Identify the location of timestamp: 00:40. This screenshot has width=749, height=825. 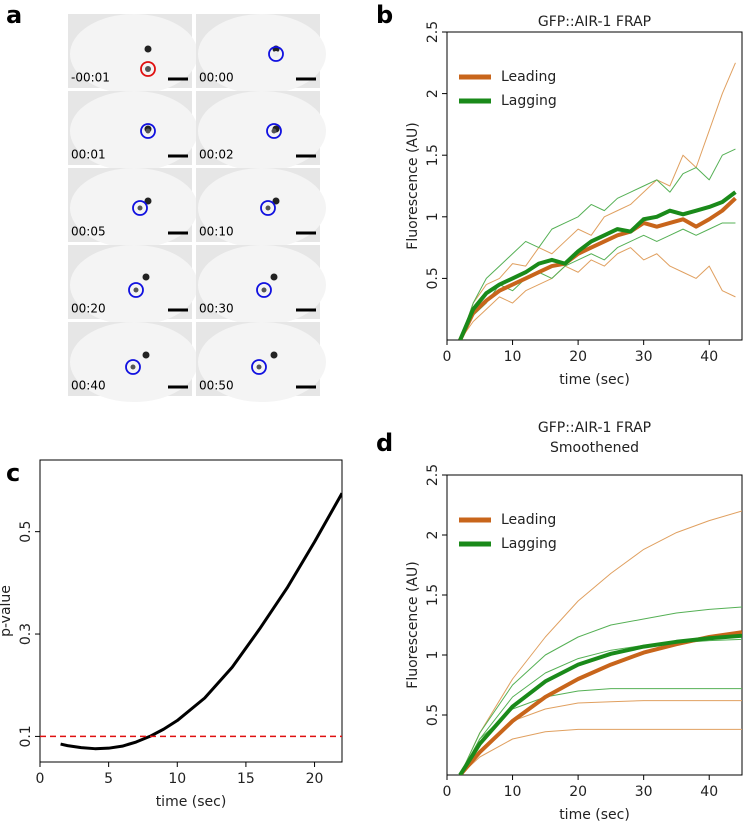
(88, 386).